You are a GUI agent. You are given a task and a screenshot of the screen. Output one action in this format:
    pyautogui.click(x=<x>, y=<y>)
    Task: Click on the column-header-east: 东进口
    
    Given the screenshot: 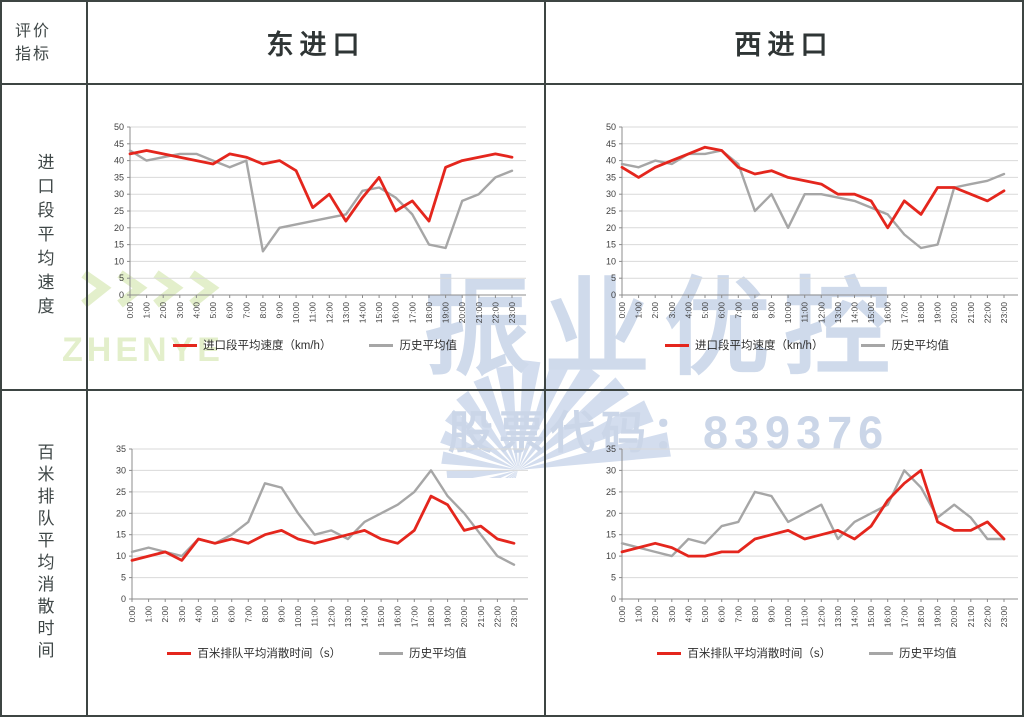 What is the action you would take?
    pyautogui.click(x=317, y=43)
    